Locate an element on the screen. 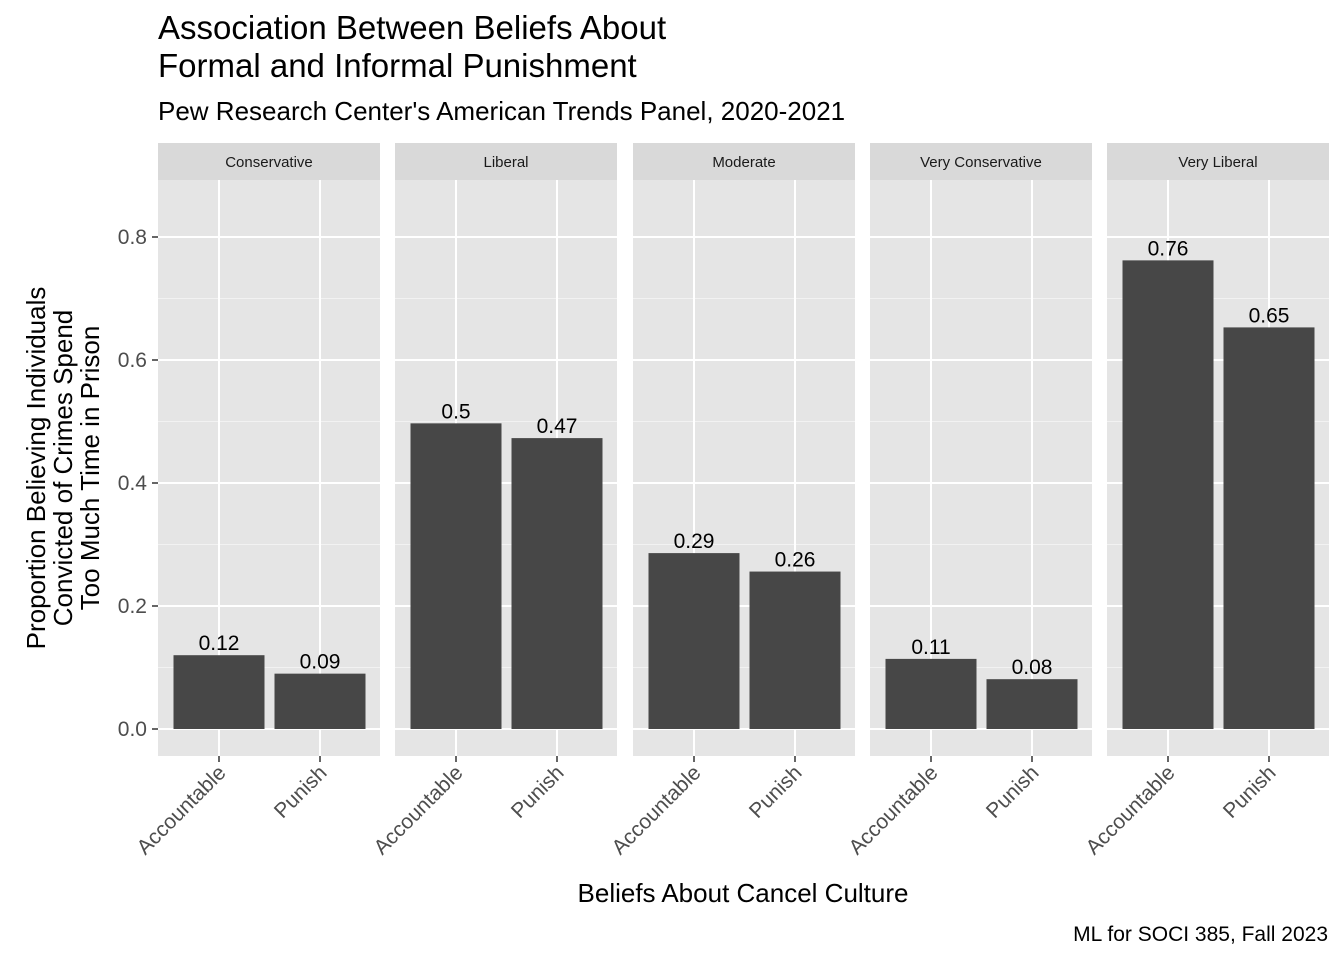  bar-value-label: 0.08 is located at coordinates (1032, 667).